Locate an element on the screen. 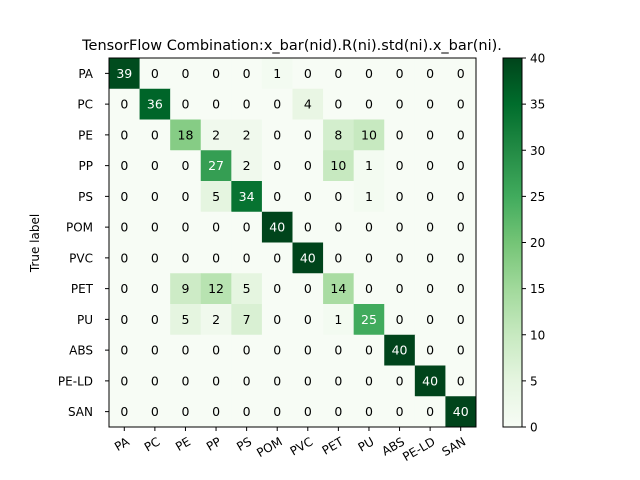 The image size is (640, 480). cell-value-label: 12 is located at coordinates (216, 288).